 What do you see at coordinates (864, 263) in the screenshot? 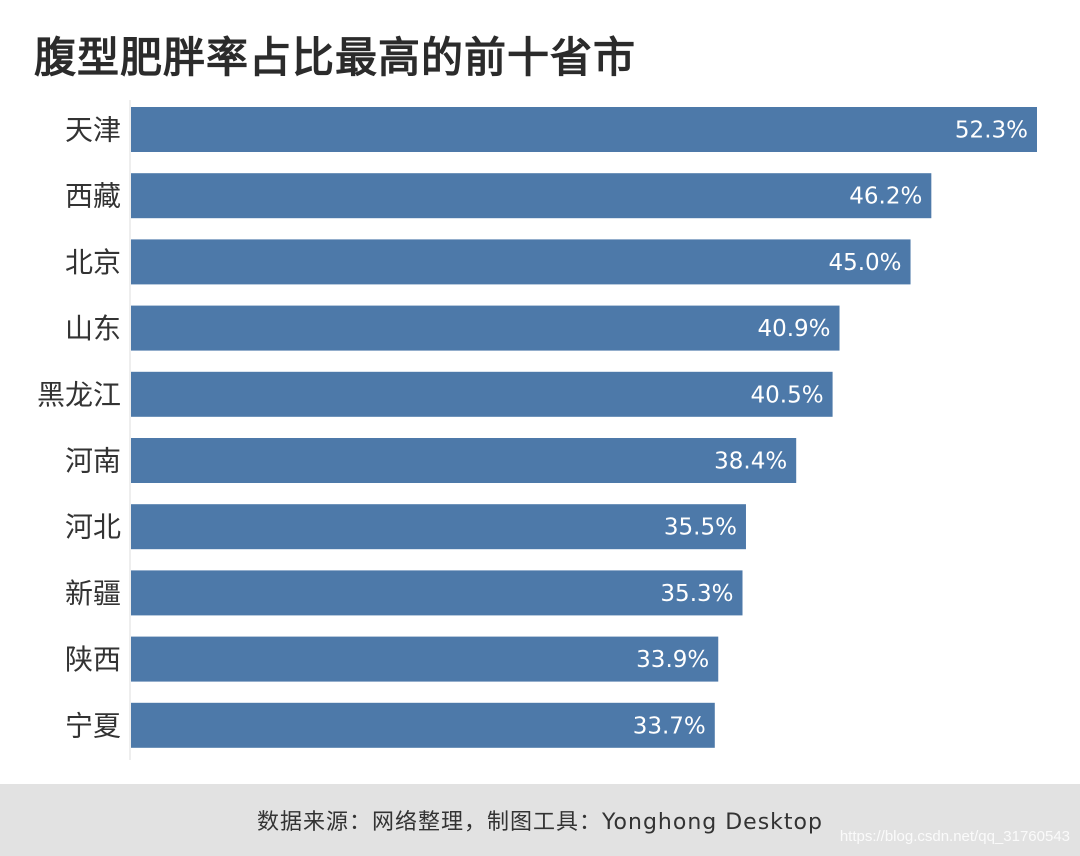
I see `value-label: 45.0%` at bounding box center [864, 263].